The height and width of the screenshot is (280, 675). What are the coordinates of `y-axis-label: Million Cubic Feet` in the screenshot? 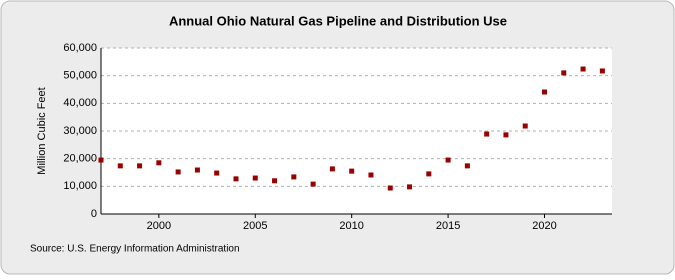 It's located at (42, 130).